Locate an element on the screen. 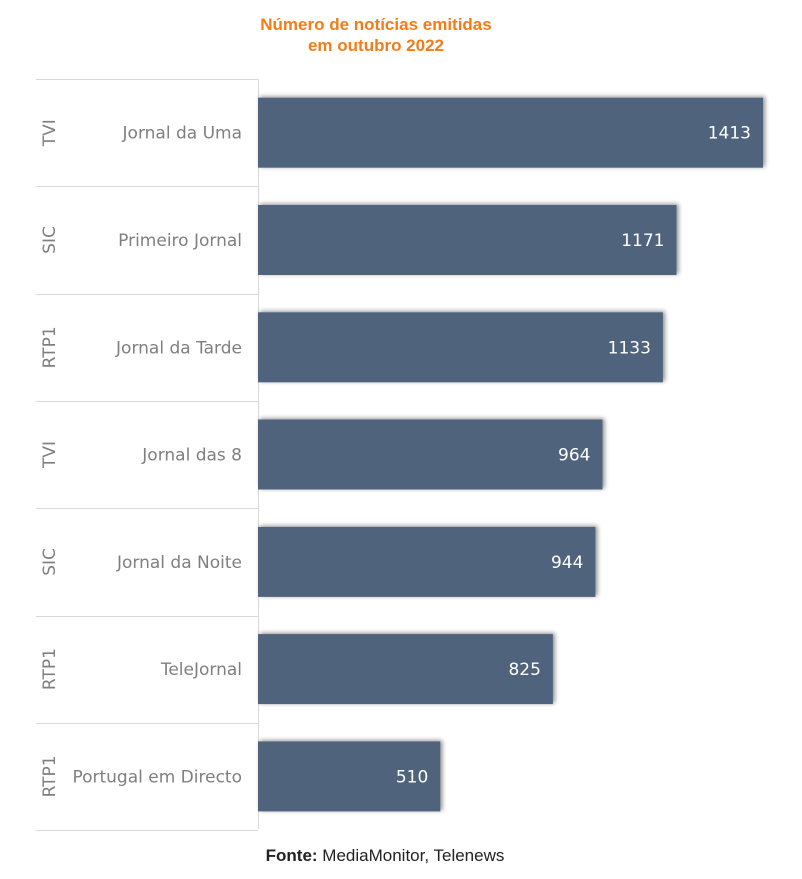 The height and width of the screenshot is (879, 802). category-label: Jornal da Uma is located at coordinates (182, 134).